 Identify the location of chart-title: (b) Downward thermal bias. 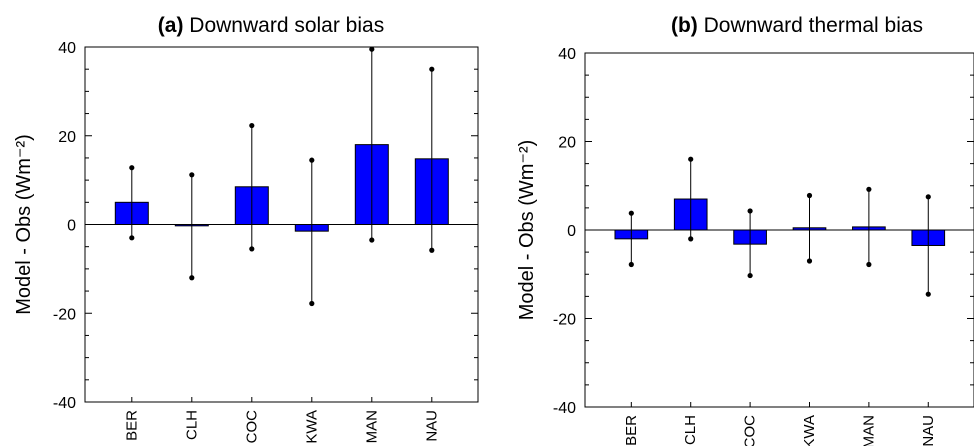
(797, 25).